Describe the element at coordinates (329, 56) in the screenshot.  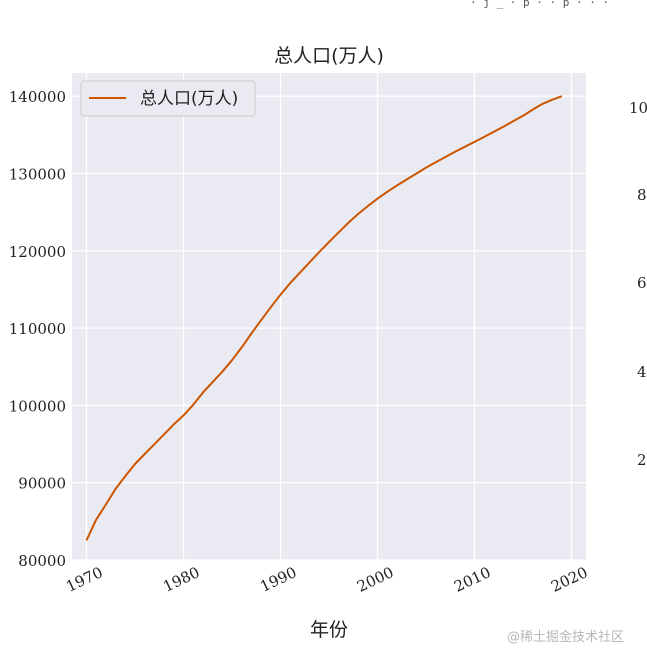
I see `chart-title: 总人口(万人)` at that location.